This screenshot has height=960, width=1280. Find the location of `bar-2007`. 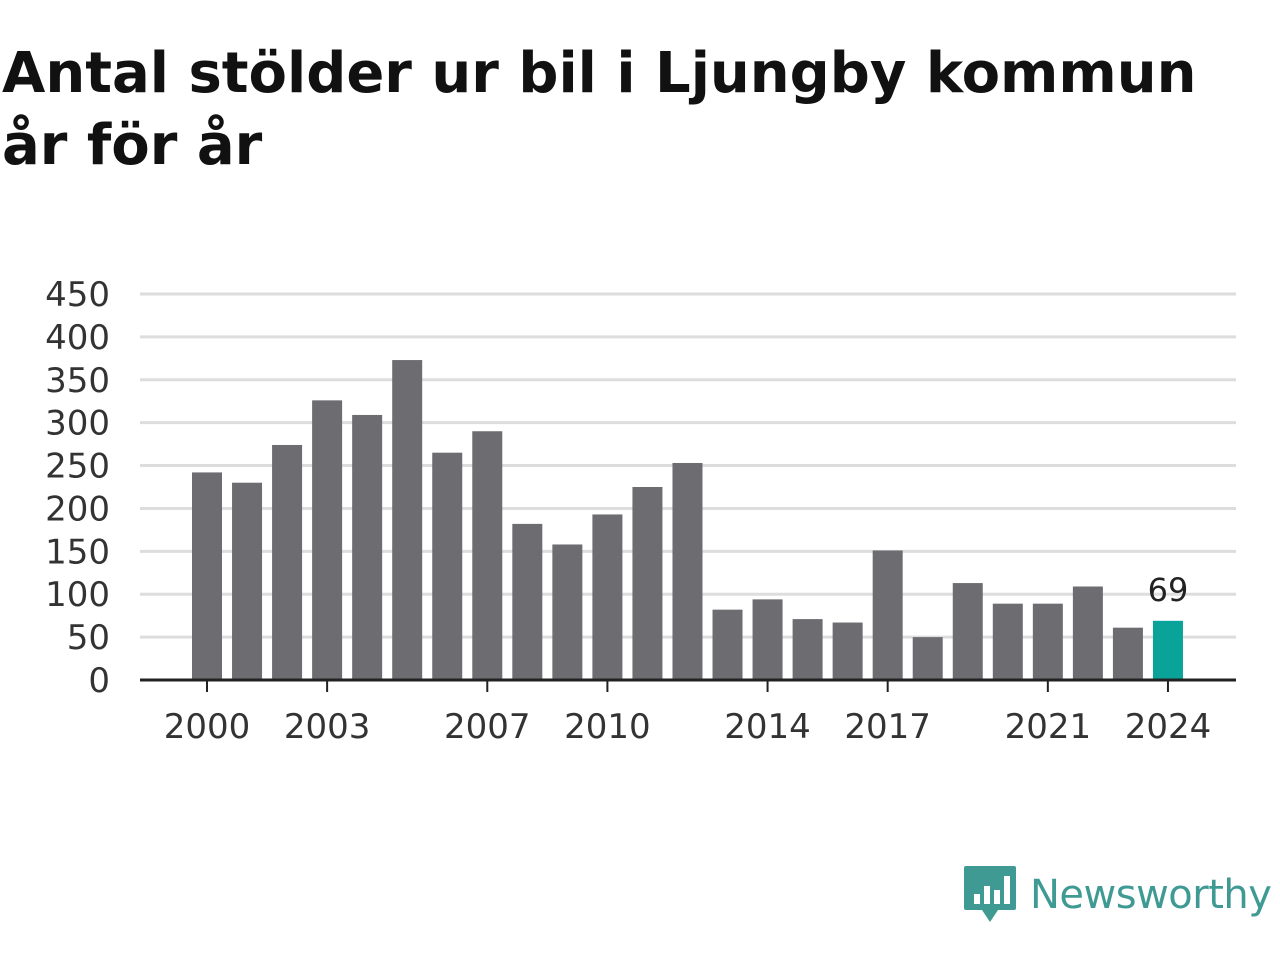

bar-2007 is located at coordinates (487, 555).